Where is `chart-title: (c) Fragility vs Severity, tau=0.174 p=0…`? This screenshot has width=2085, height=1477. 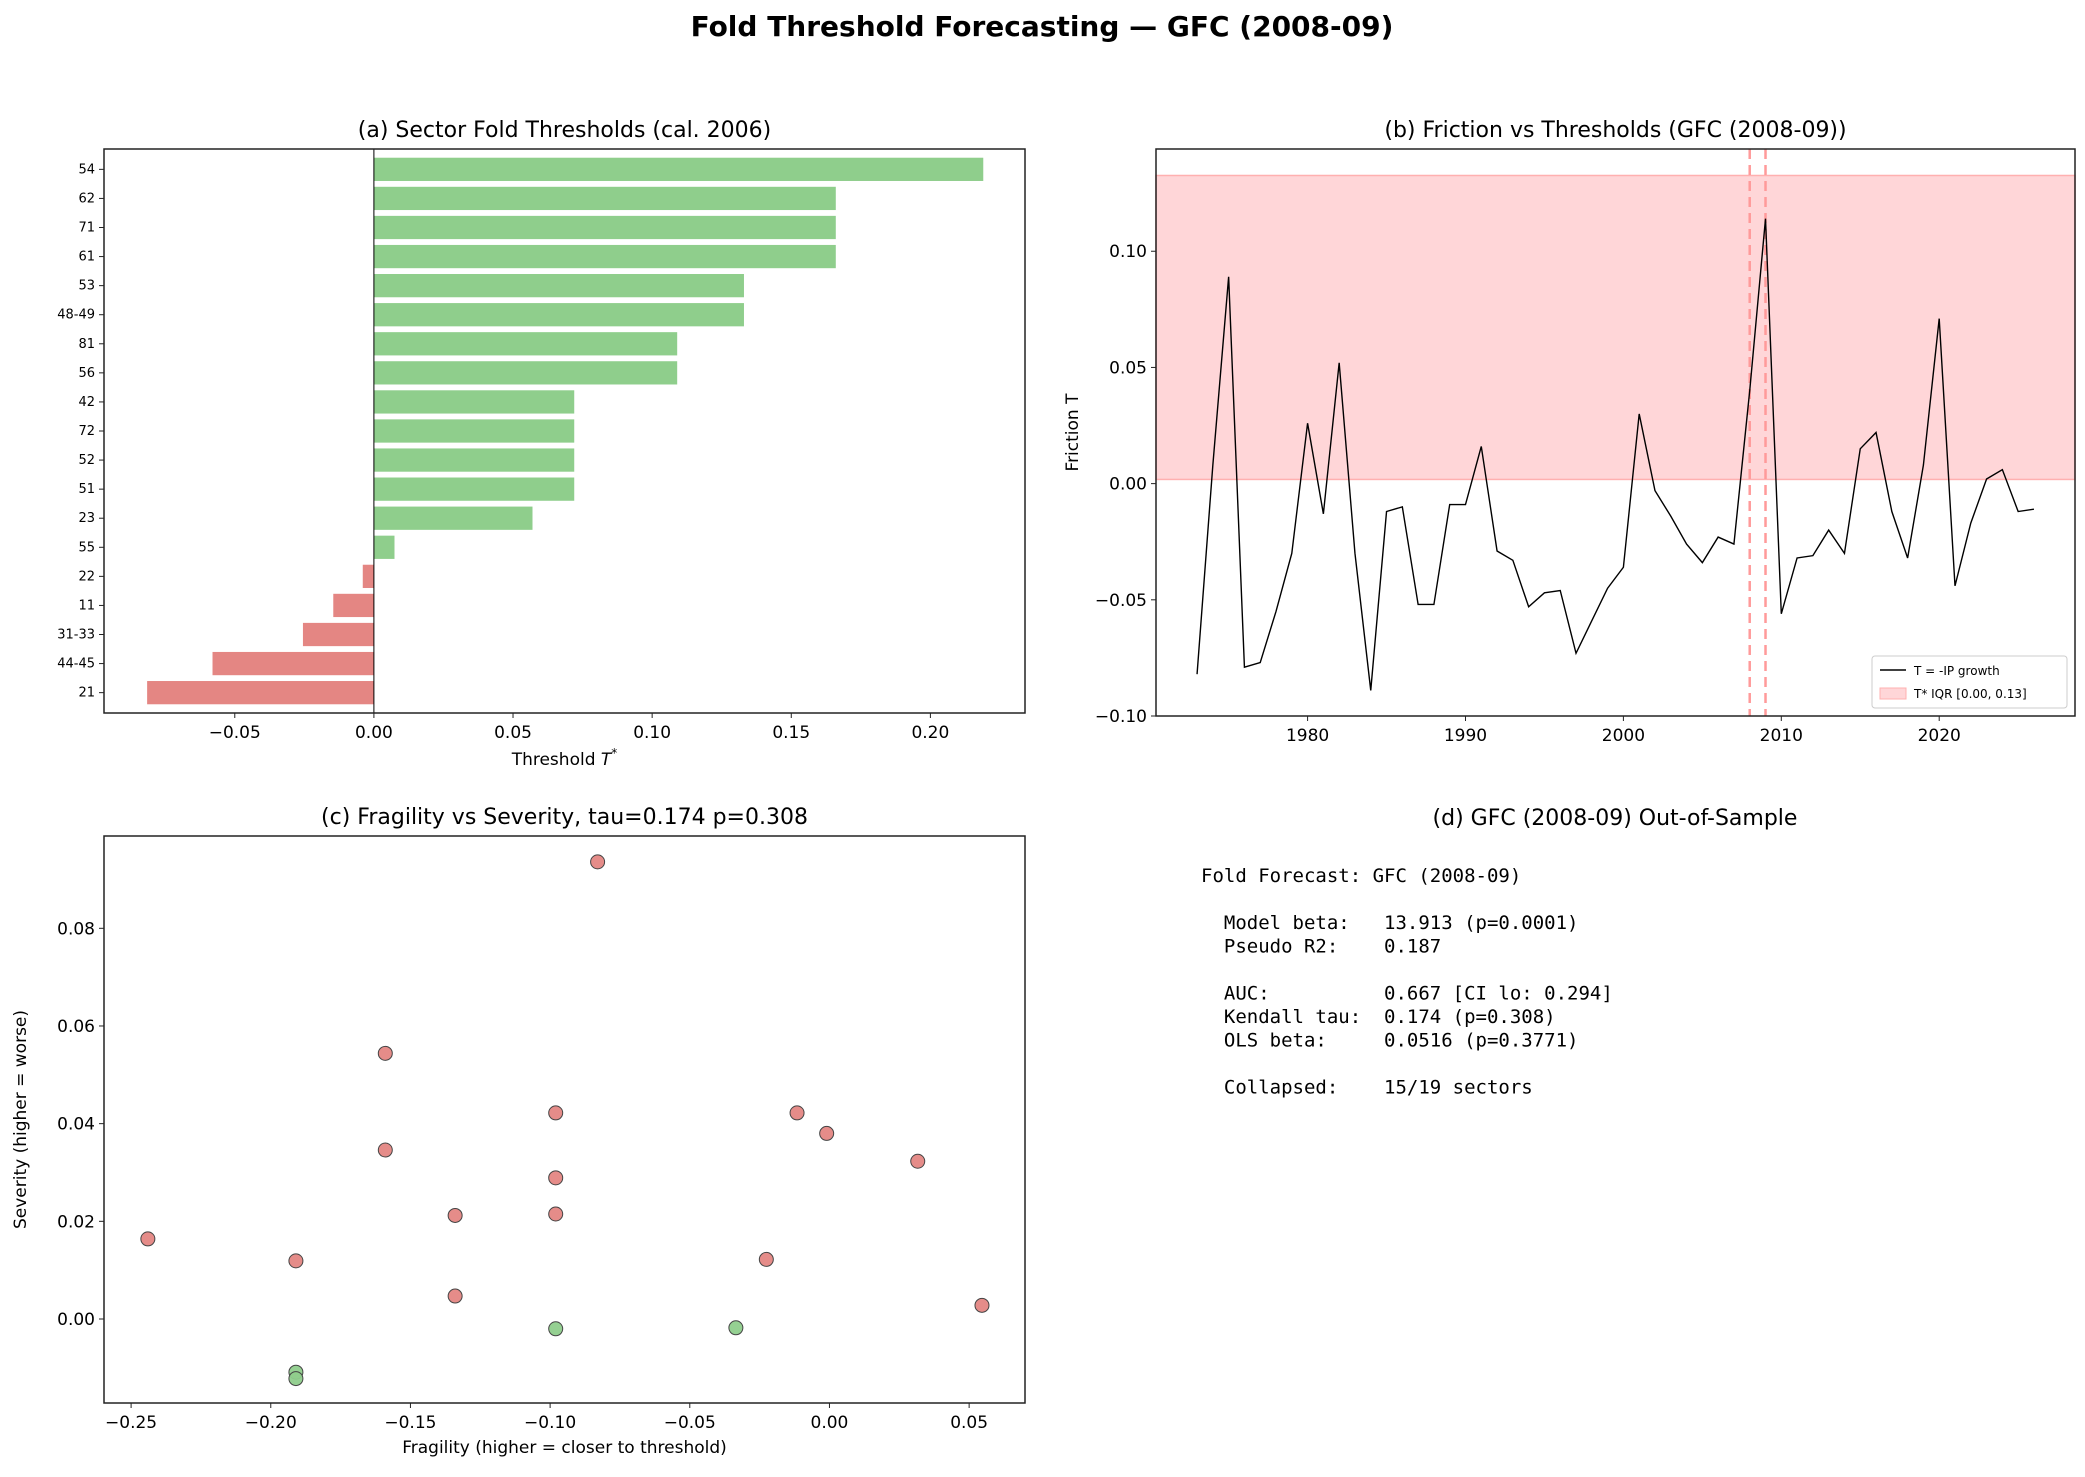
chart-title: (c) Fragility vs Severity, tau=0.174 p=0… is located at coordinates (564, 817).